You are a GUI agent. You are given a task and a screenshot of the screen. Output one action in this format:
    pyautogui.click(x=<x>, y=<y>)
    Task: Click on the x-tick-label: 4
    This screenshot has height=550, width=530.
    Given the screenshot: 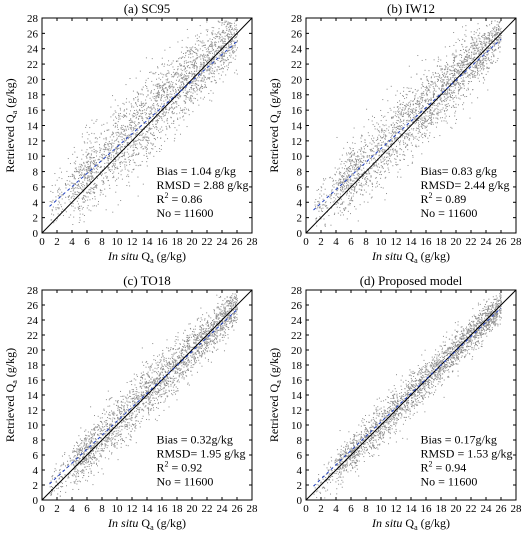 What is the action you would take?
    pyautogui.click(x=72, y=242)
    